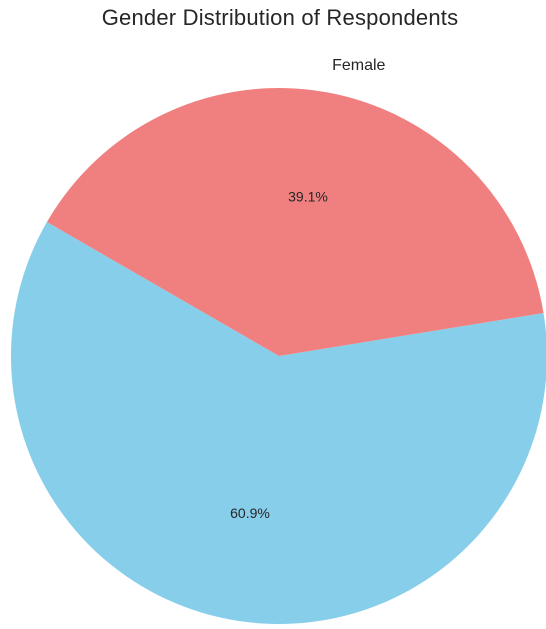 The height and width of the screenshot is (629, 546). Describe the element at coordinates (280, 17) in the screenshot. I see `chart-title: Gender Distribution of Respondents` at that location.